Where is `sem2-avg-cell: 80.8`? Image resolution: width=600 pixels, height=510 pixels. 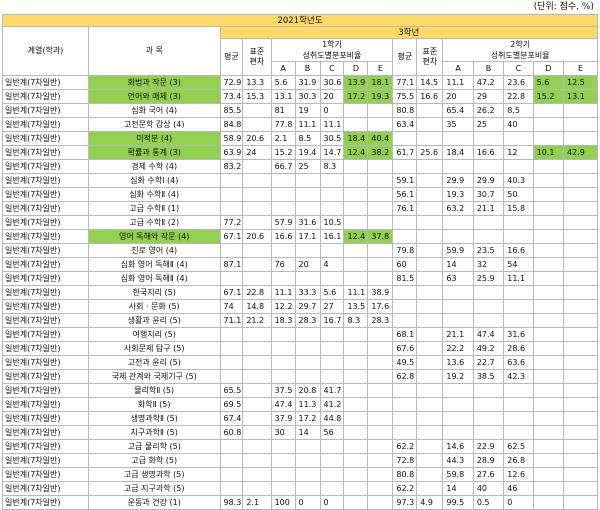 sem2-avg-cell: 80.8 is located at coordinates (405, 110).